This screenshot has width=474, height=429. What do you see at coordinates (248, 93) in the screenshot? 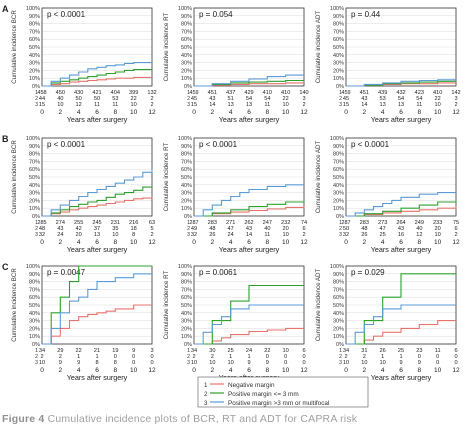
I see `risk-table-cell: 429` at bounding box center [248, 93].